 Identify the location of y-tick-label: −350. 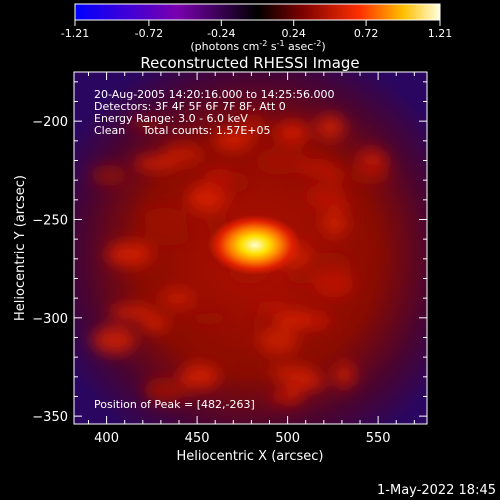
(50, 417).